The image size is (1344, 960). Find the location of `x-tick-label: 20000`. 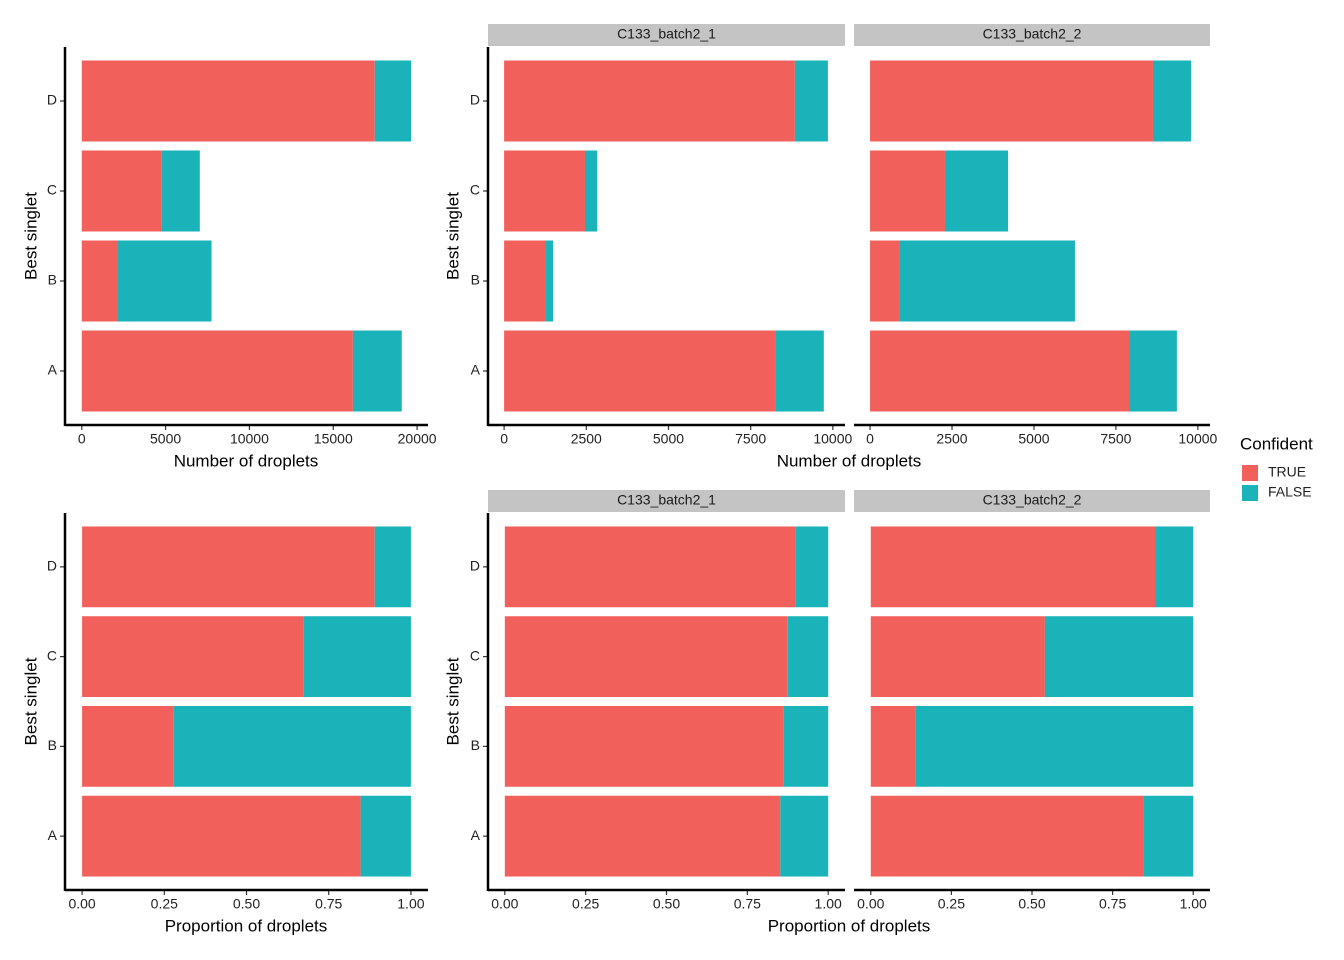

x-tick-label: 20000 is located at coordinates (417, 439).